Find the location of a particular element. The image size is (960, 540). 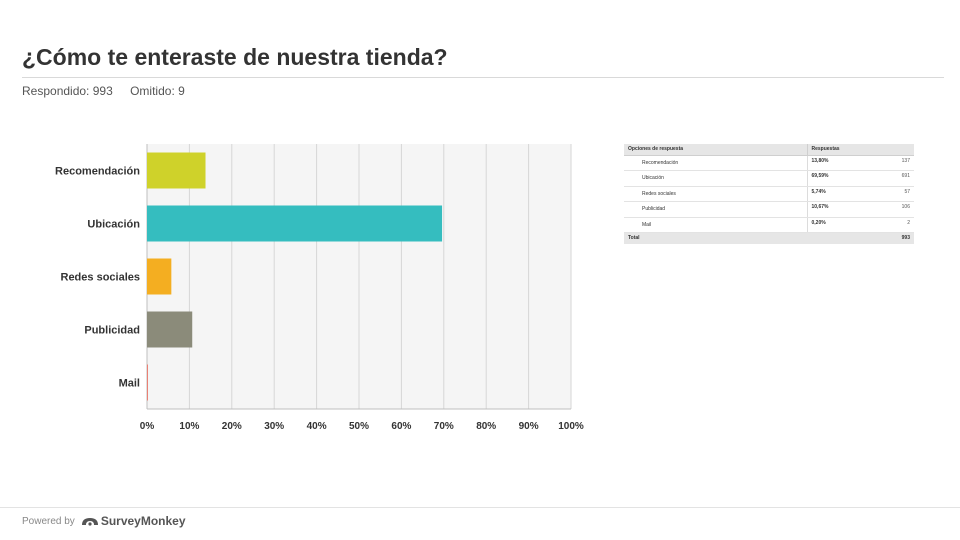

table-cell-percent: 13,80% is located at coordinates (820, 160).